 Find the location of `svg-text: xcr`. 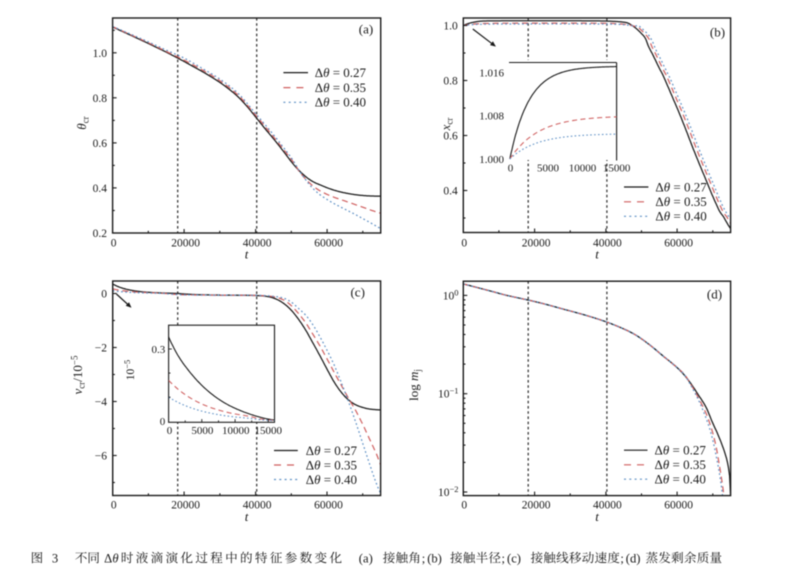

svg-text: xcr is located at coordinates (446, 125).